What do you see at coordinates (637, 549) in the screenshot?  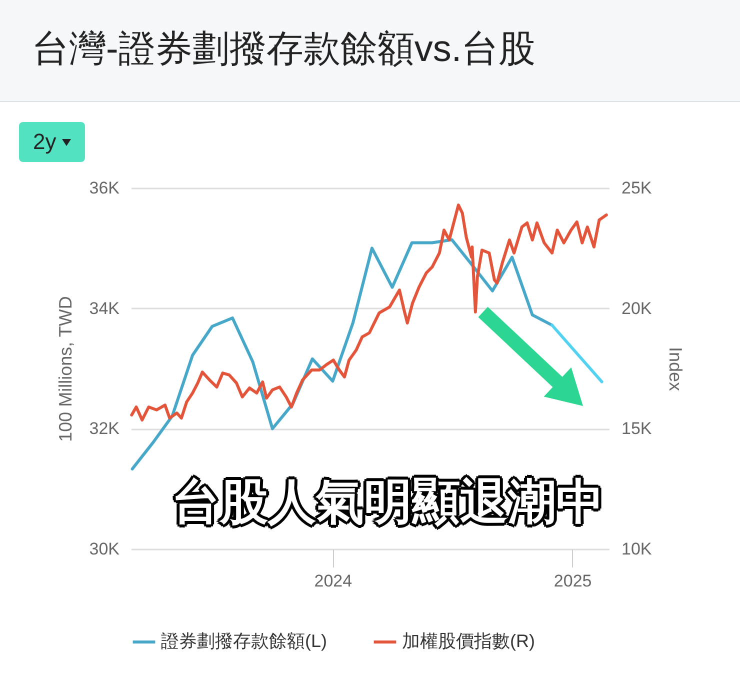 I see `y2-tick-label: 10K` at bounding box center [637, 549].